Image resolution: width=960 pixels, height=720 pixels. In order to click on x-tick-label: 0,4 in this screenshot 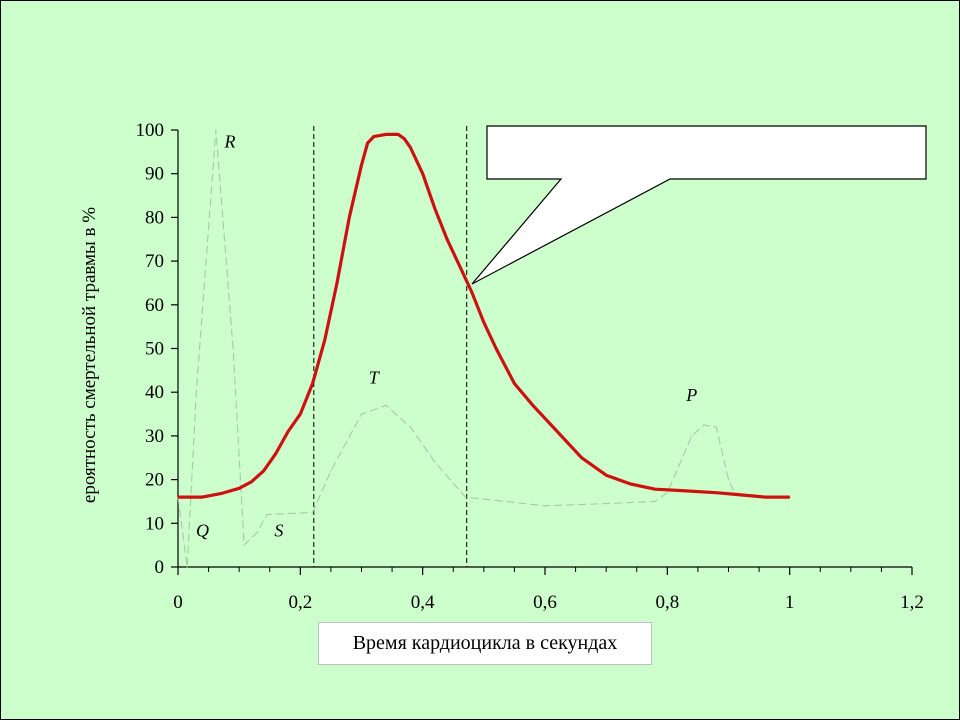, I will do `click(423, 602)`.